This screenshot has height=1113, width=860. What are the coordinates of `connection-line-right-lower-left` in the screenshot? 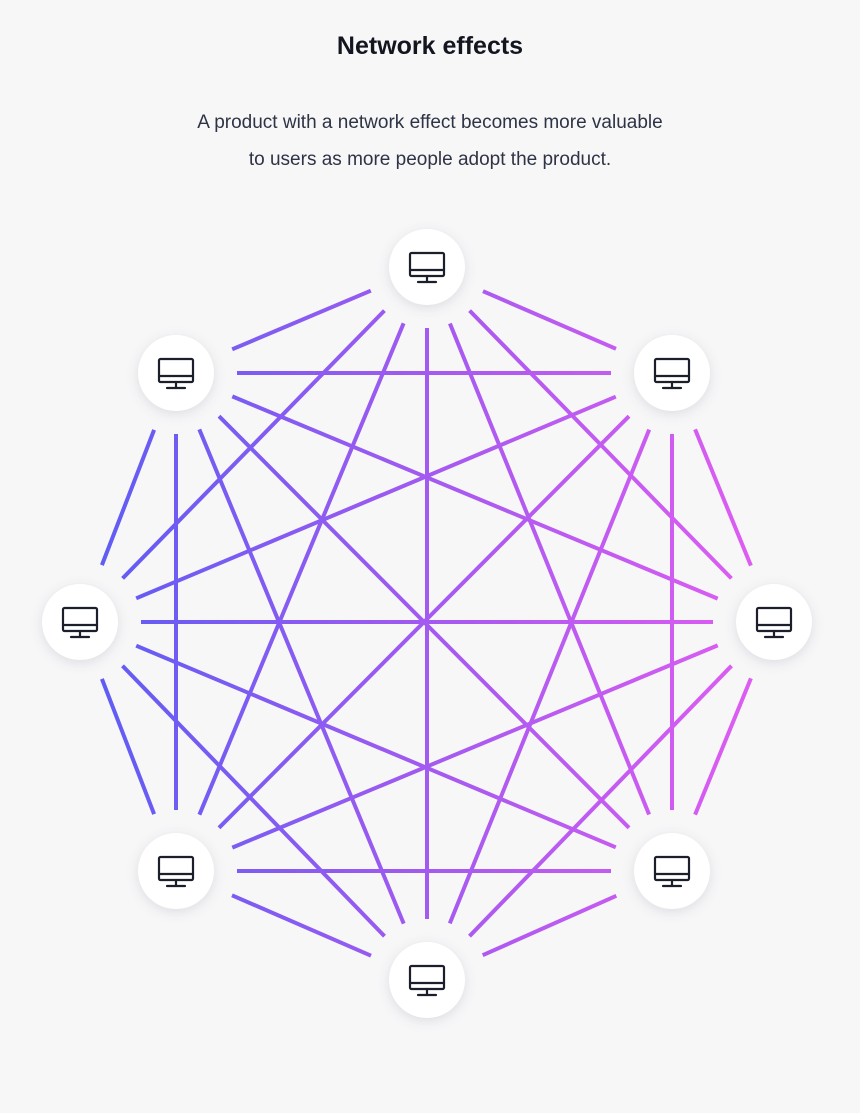 It's located at (475, 746).